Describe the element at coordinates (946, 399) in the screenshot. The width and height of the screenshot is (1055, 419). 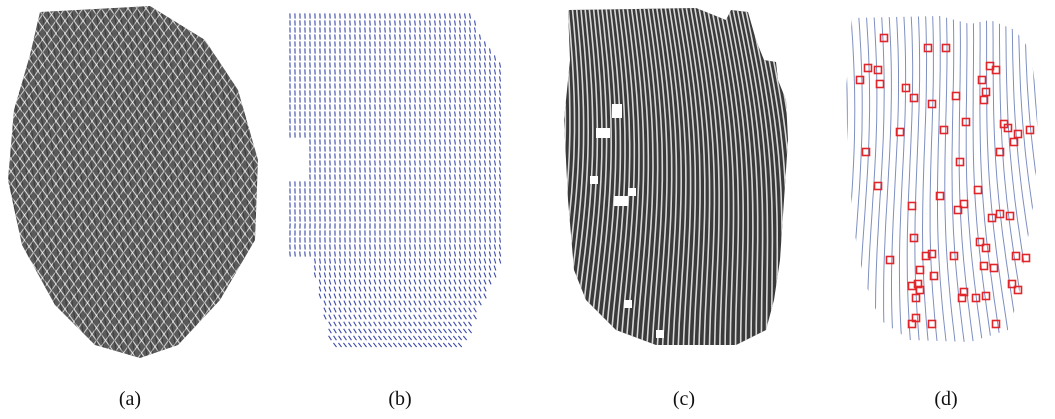
I see `caption-d: (d)` at that location.